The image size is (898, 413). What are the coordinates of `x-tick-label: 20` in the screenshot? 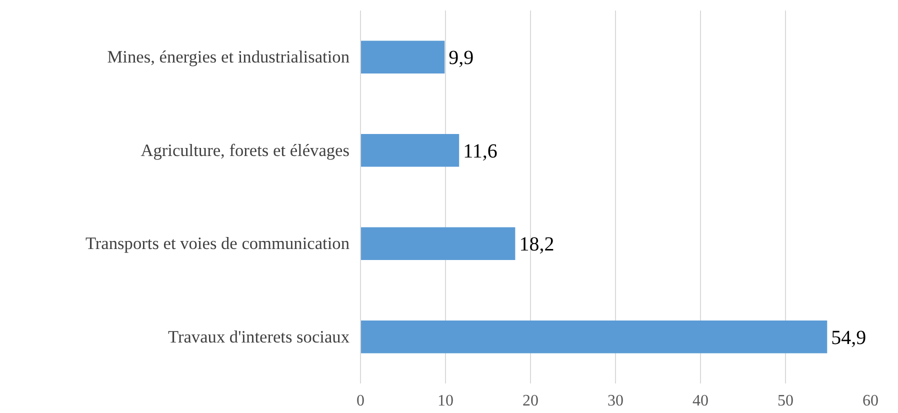 It's located at (530, 401).